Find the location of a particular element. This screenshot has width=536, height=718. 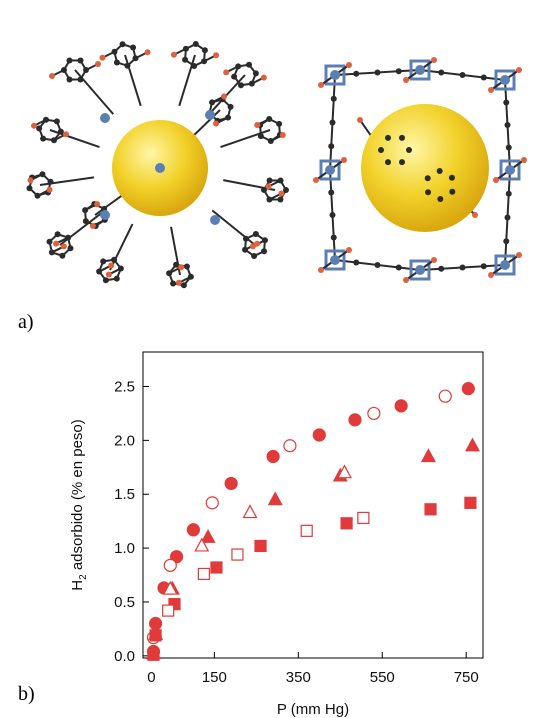

x-tick-label: 550 is located at coordinates (382, 677).